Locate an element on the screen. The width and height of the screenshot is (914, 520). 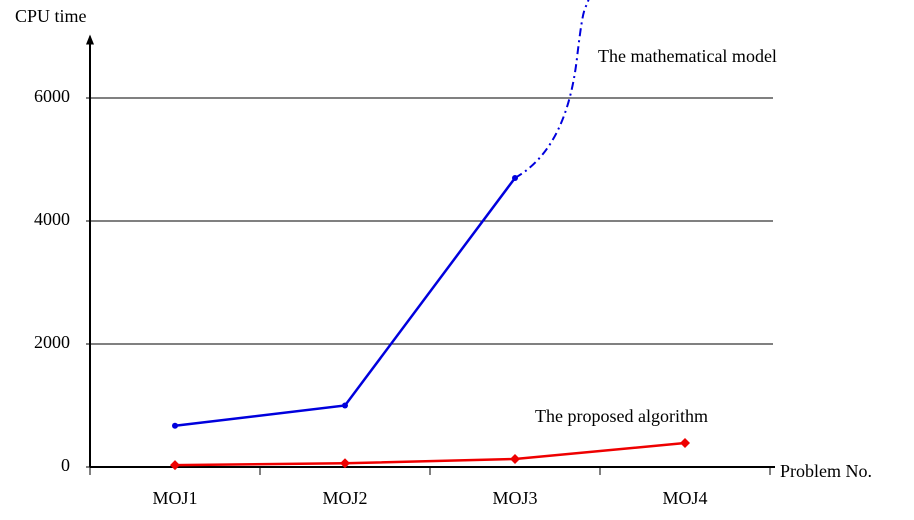
series-line is located at coordinates (430, 454).